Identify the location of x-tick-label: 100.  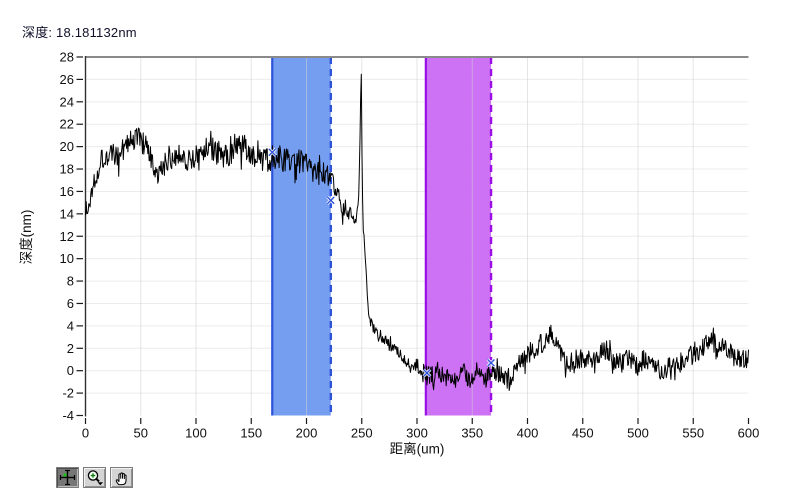
(196, 433).